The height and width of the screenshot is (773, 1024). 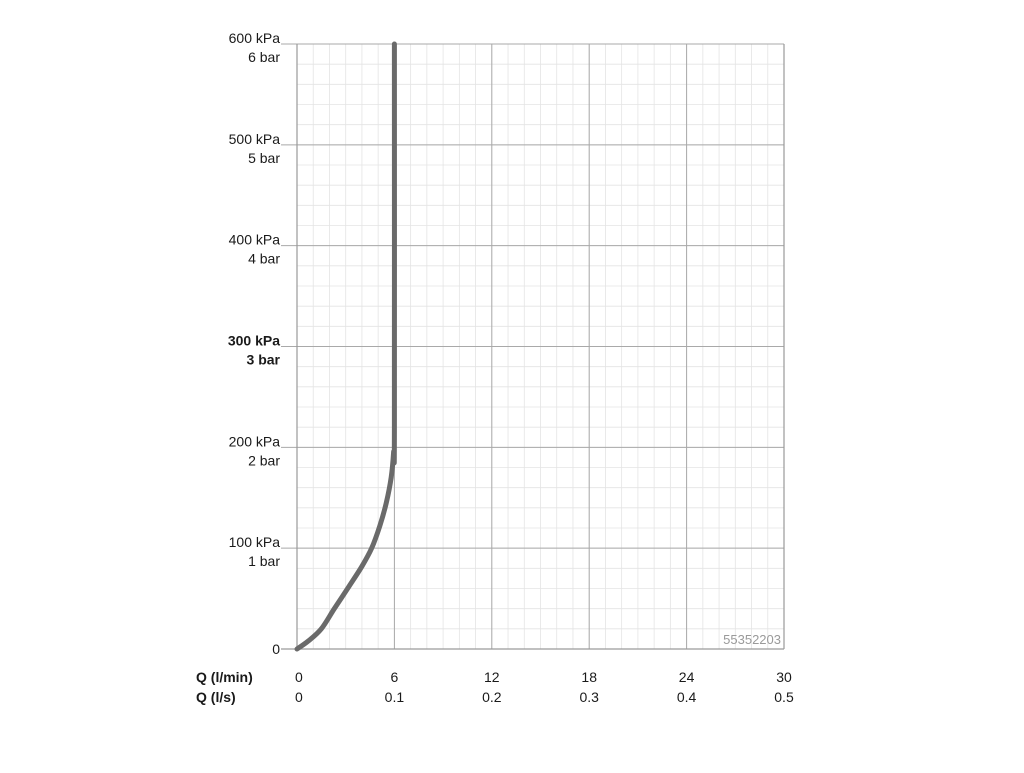 What do you see at coordinates (687, 697) in the screenshot?
I see `x-tick-label-ls: 0.4` at bounding box center [687, 697].